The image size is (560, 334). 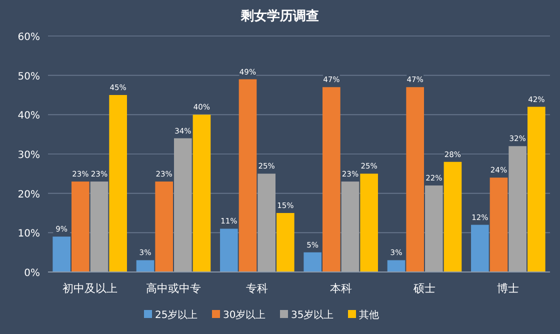 What do you see at coordinates (424, 288) in the screenshot?
I see `x-tick-label: 硕士` at bounding box center [424, 288].